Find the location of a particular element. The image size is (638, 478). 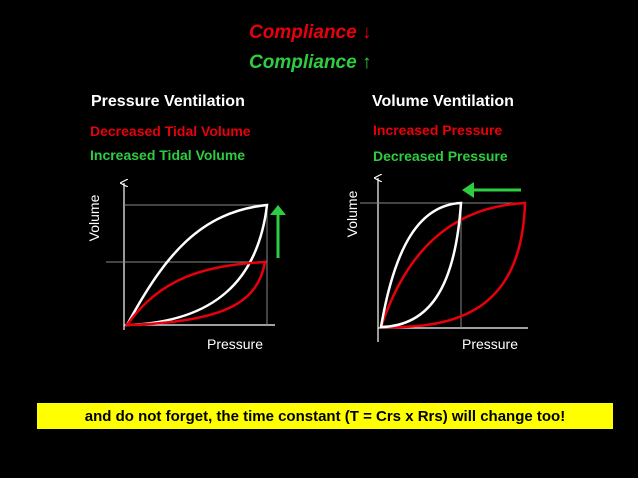

right-plot: Volume Pressure is located at coordinates (436, 265).